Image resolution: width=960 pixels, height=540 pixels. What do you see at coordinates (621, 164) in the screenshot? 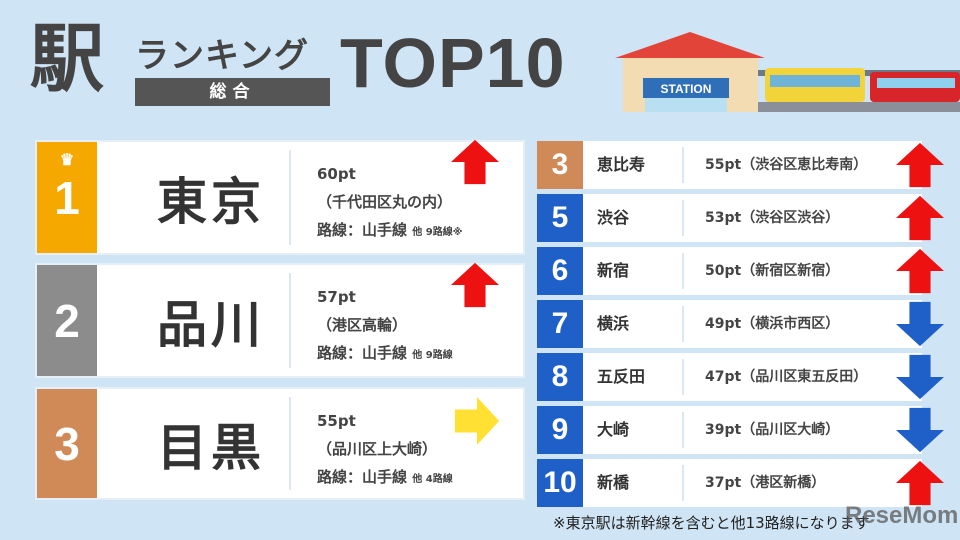
I see `station-name: 恵比寿` at bounding box center [621, 164].